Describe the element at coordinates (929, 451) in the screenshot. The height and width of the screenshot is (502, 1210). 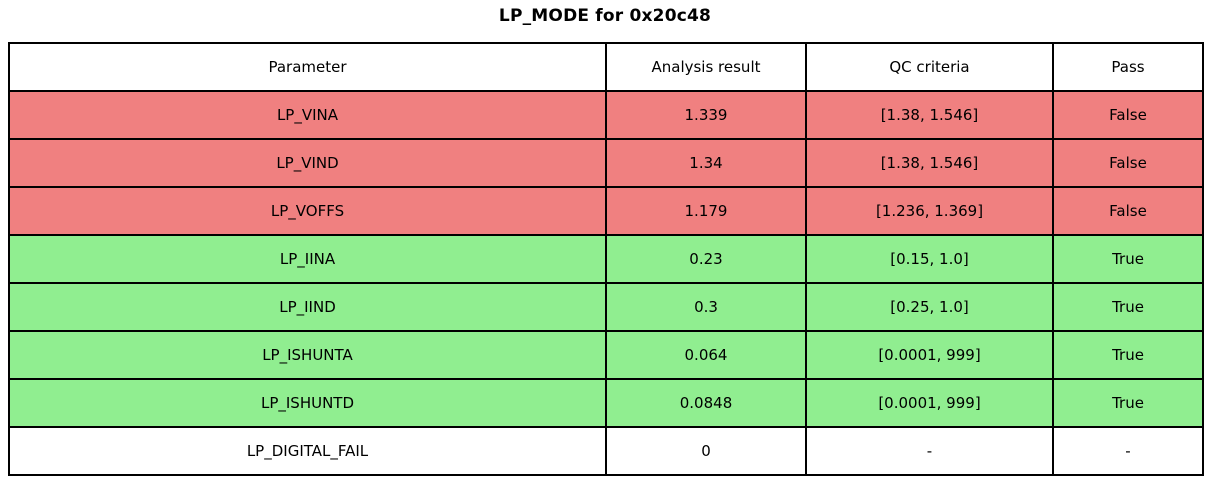
I see `qc-criteria-cell: -` at that location.